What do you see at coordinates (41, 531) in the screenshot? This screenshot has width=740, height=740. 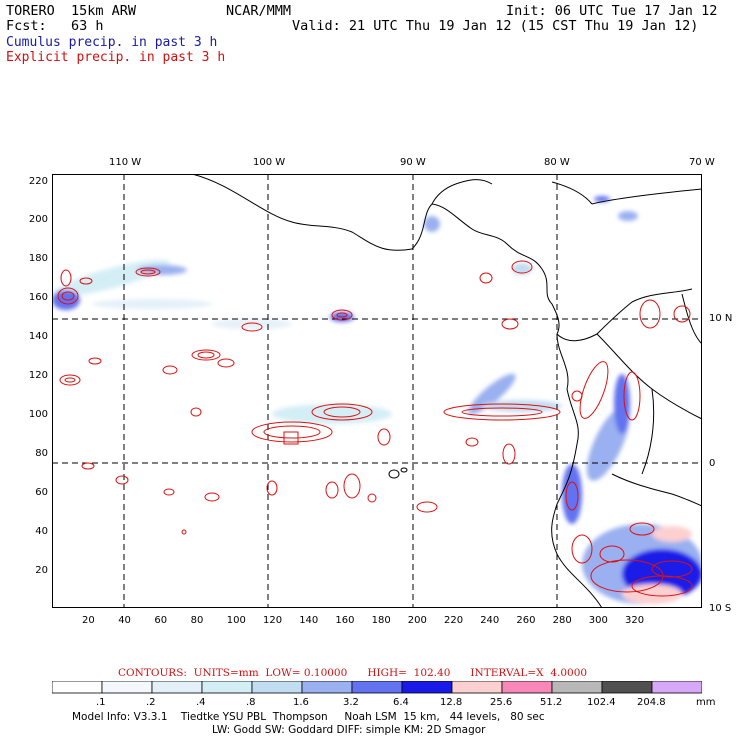 I see `y-tick-label: 40` at bounding box center [41, 531].